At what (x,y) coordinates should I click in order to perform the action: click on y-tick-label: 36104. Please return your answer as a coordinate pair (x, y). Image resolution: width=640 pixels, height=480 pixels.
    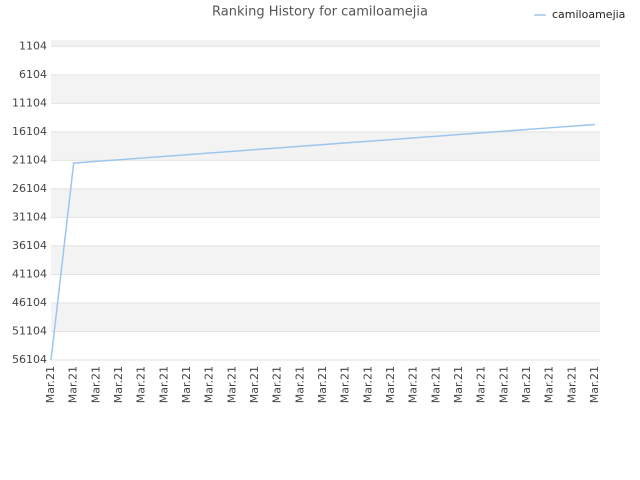
    Looking at the image, I should click on (29, 245).